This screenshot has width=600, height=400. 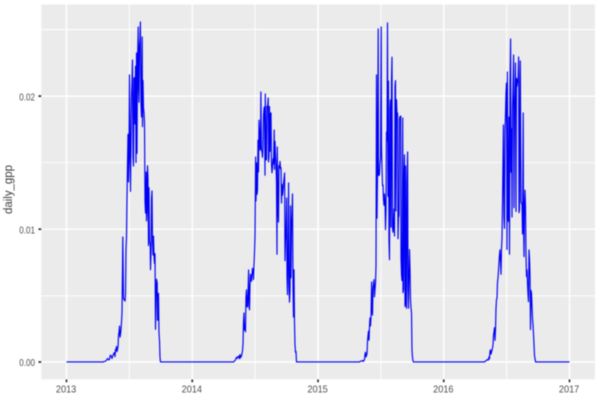 I want to click on svg-text: 2016, so click(x=443, y=389).